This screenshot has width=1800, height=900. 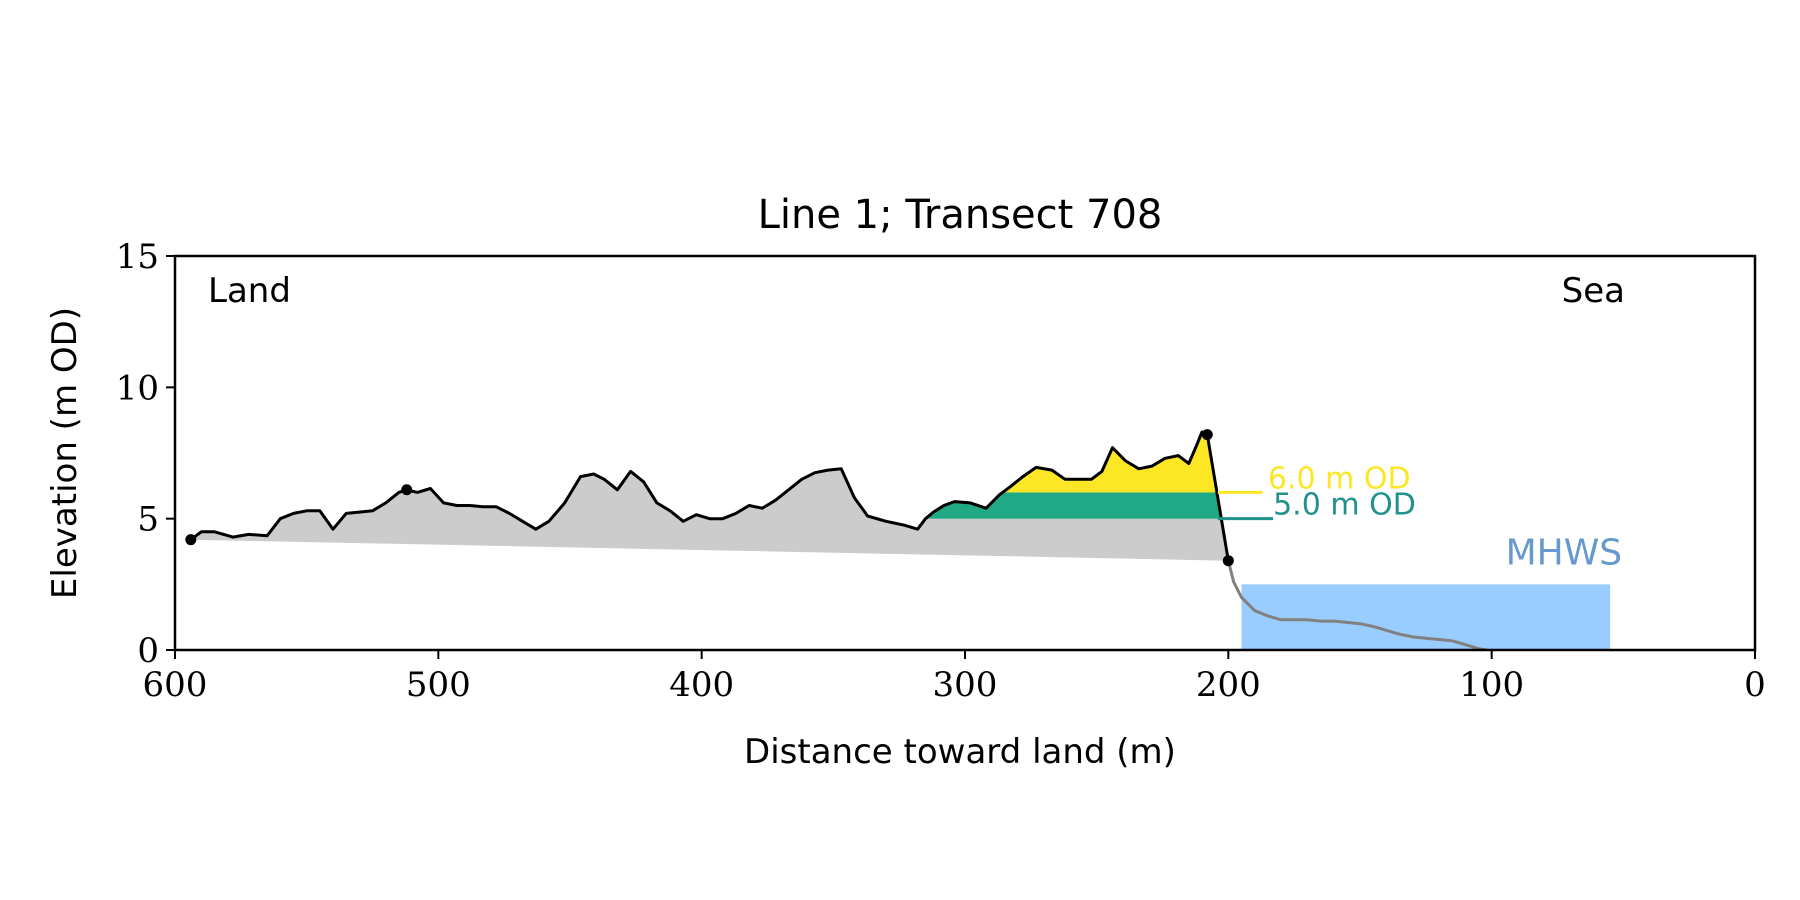 I want to click on x-tick-label: 500, so click(x=438, y=685).